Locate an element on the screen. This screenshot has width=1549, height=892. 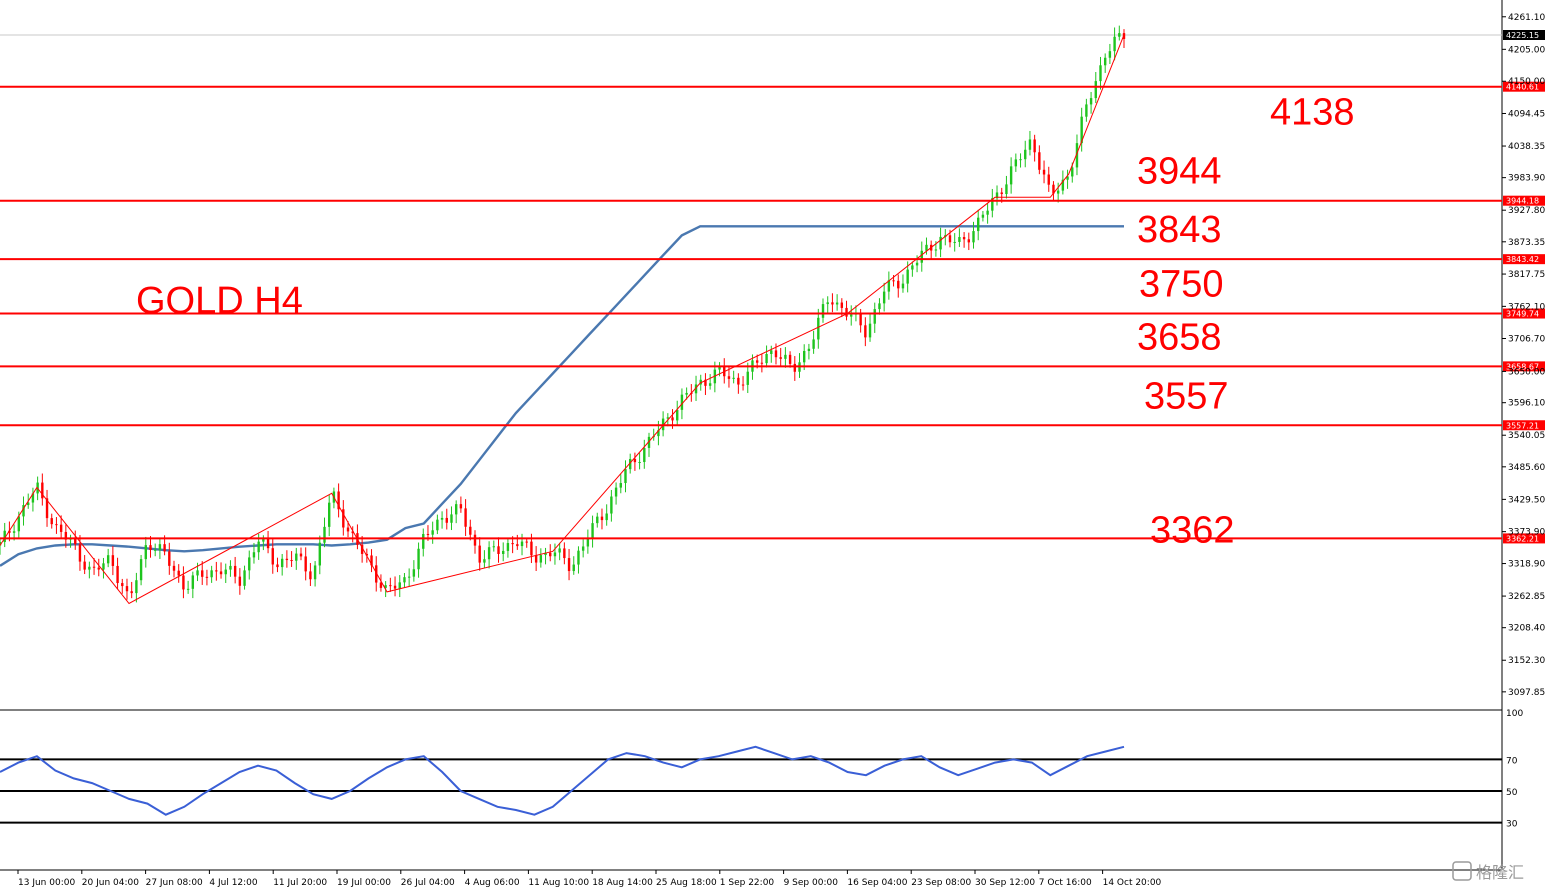
rsi-tick-label: 100 is located at coordinates (1514, 714).